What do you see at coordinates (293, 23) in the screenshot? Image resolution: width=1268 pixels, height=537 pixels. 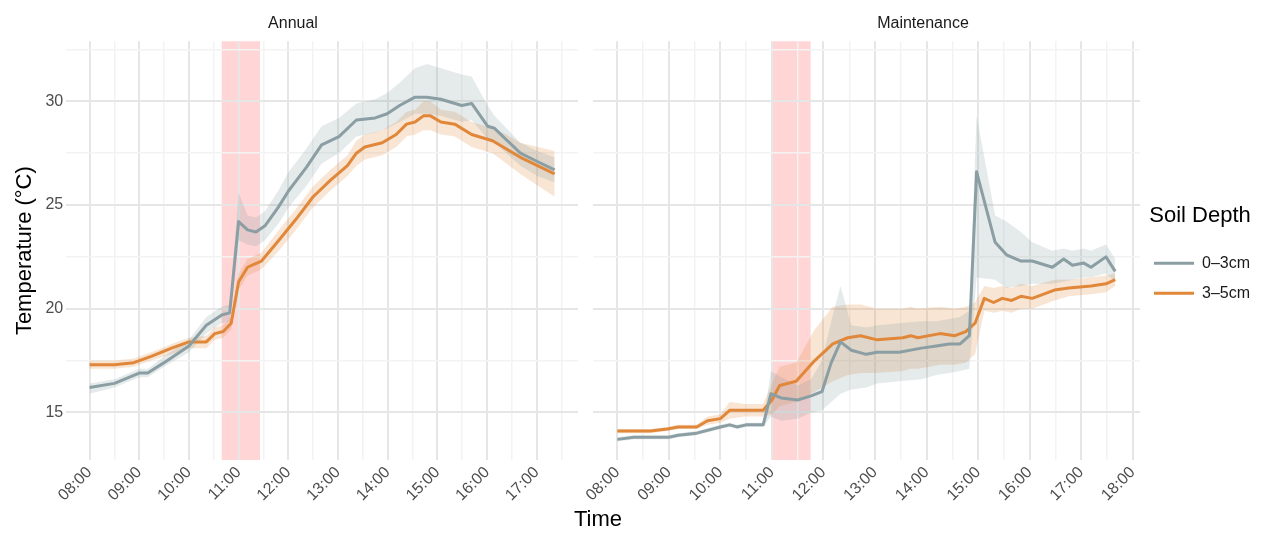 I see `chart-title: Annual` at bounding box center [293, 23].